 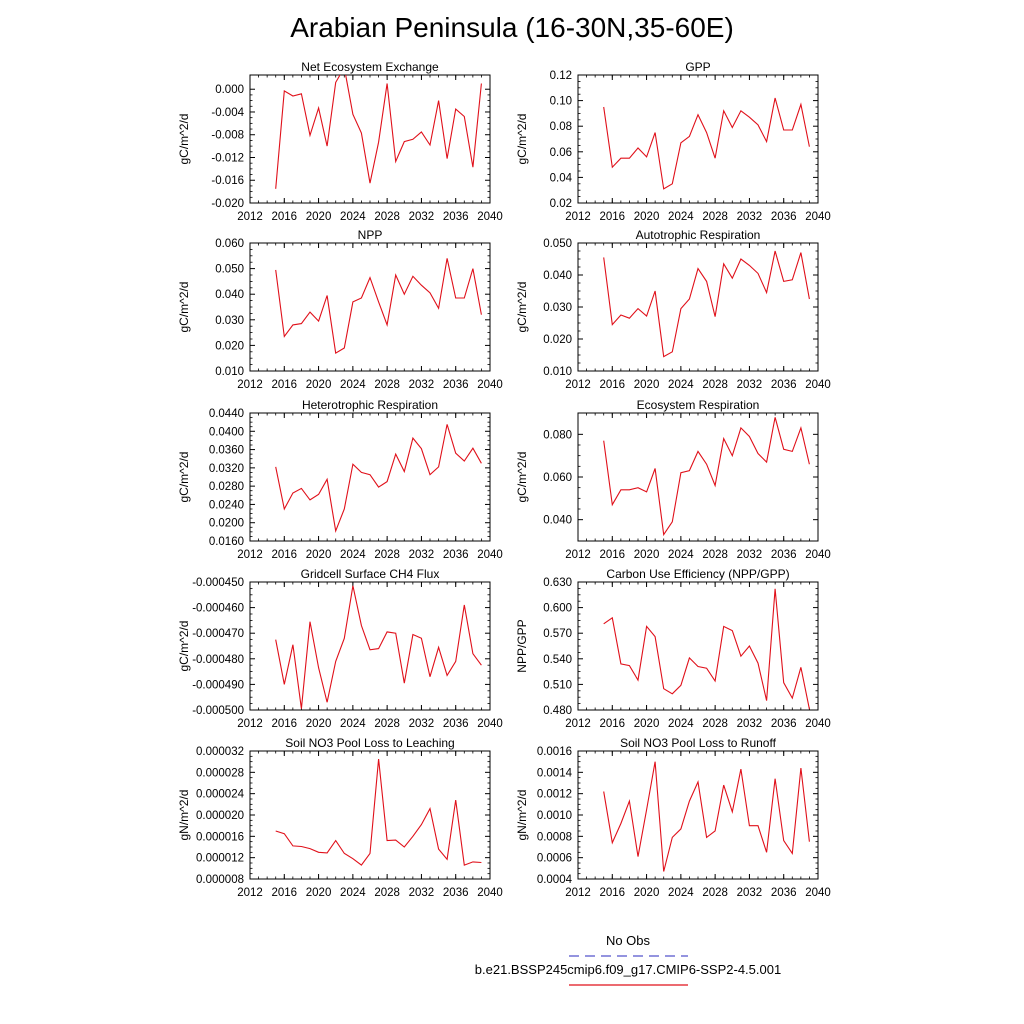 What do you see at coordinates (370, 574) in the screenshot?
I see `panel-title: Gridcell Surface CH4 Flux` at bounding box center [370, 574].